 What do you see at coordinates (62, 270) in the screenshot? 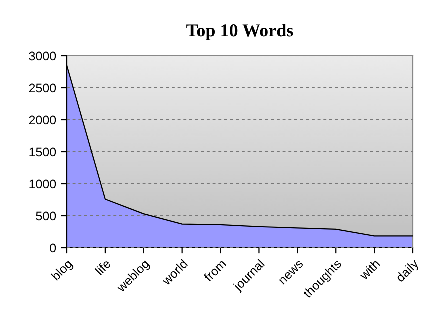
I see `x-tick-label: blog` at bounding box center [62, 270].